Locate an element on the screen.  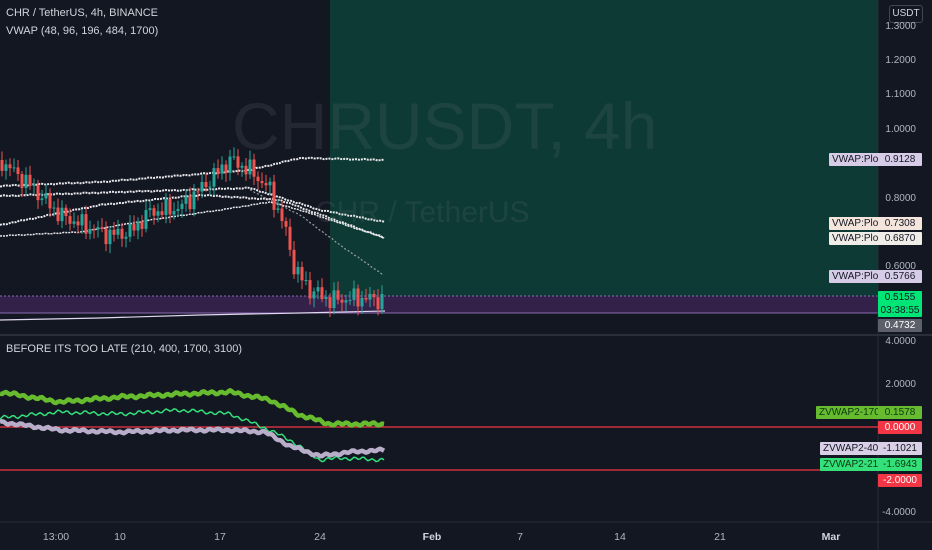
oscillator-lines is located at coordinates (193, 425).